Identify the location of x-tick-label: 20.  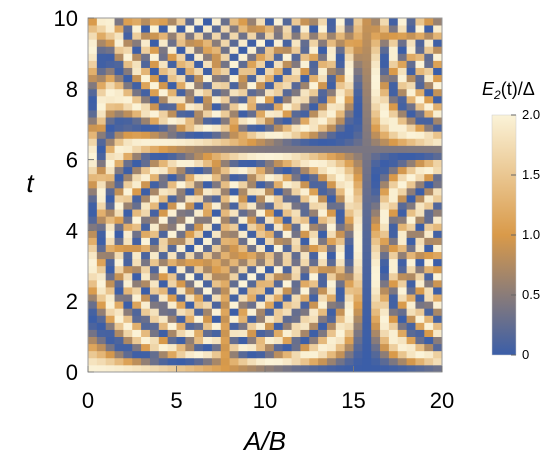
(442, 400).